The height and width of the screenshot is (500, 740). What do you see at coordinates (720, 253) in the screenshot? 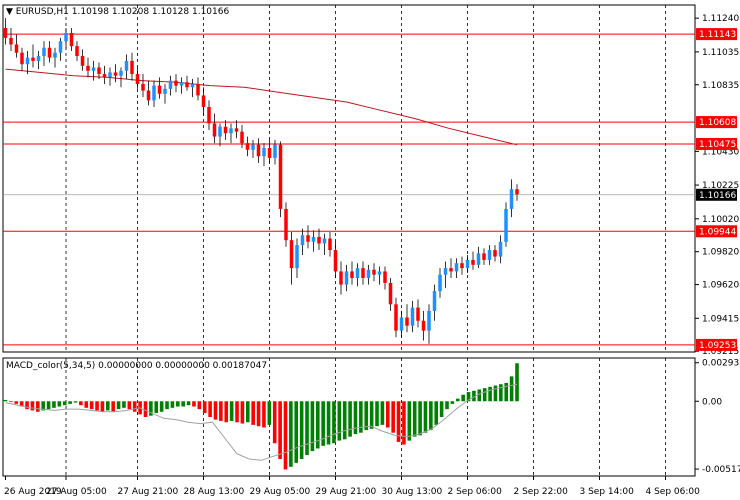
I see `y-tick-label: 1.09820` at bounding box center [720, 253].